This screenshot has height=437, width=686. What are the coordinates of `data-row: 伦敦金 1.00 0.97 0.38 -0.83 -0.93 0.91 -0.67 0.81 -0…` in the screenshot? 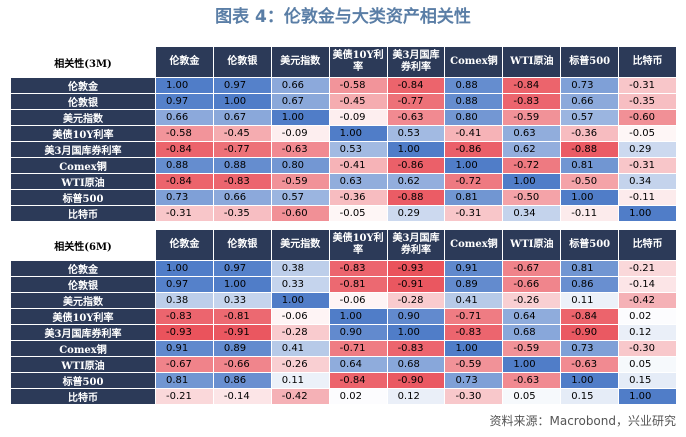 It's located at (344, 268).